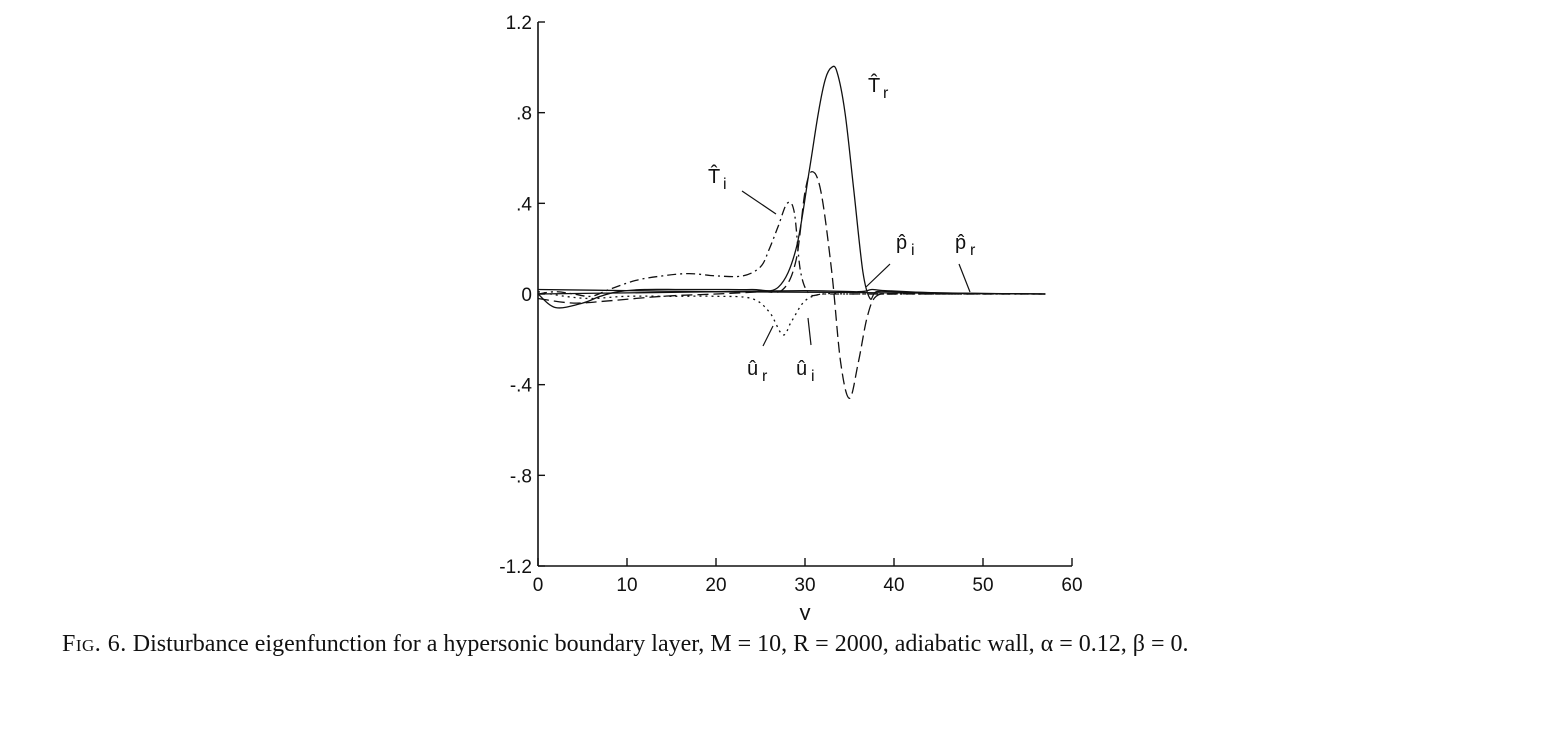 The width and height of the screenshot is (1547, 748). I want to click on y-tick-label: .8, so click(524, 114).